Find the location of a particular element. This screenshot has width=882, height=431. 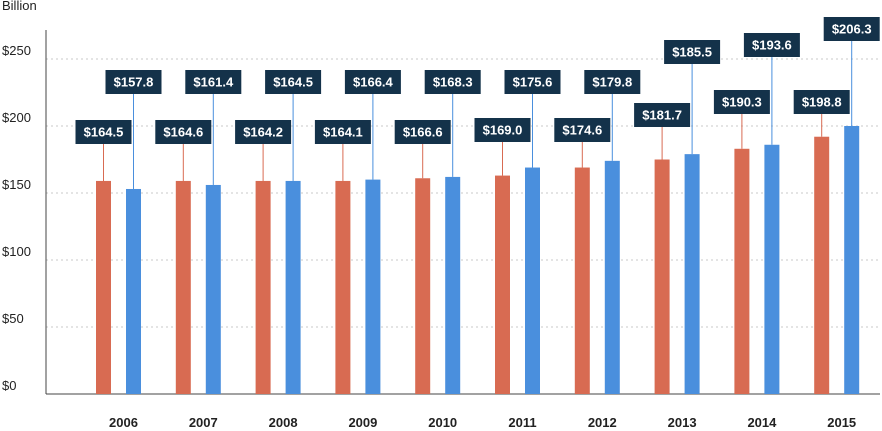

category-label: 2009 is located at coordinates (362, 422).